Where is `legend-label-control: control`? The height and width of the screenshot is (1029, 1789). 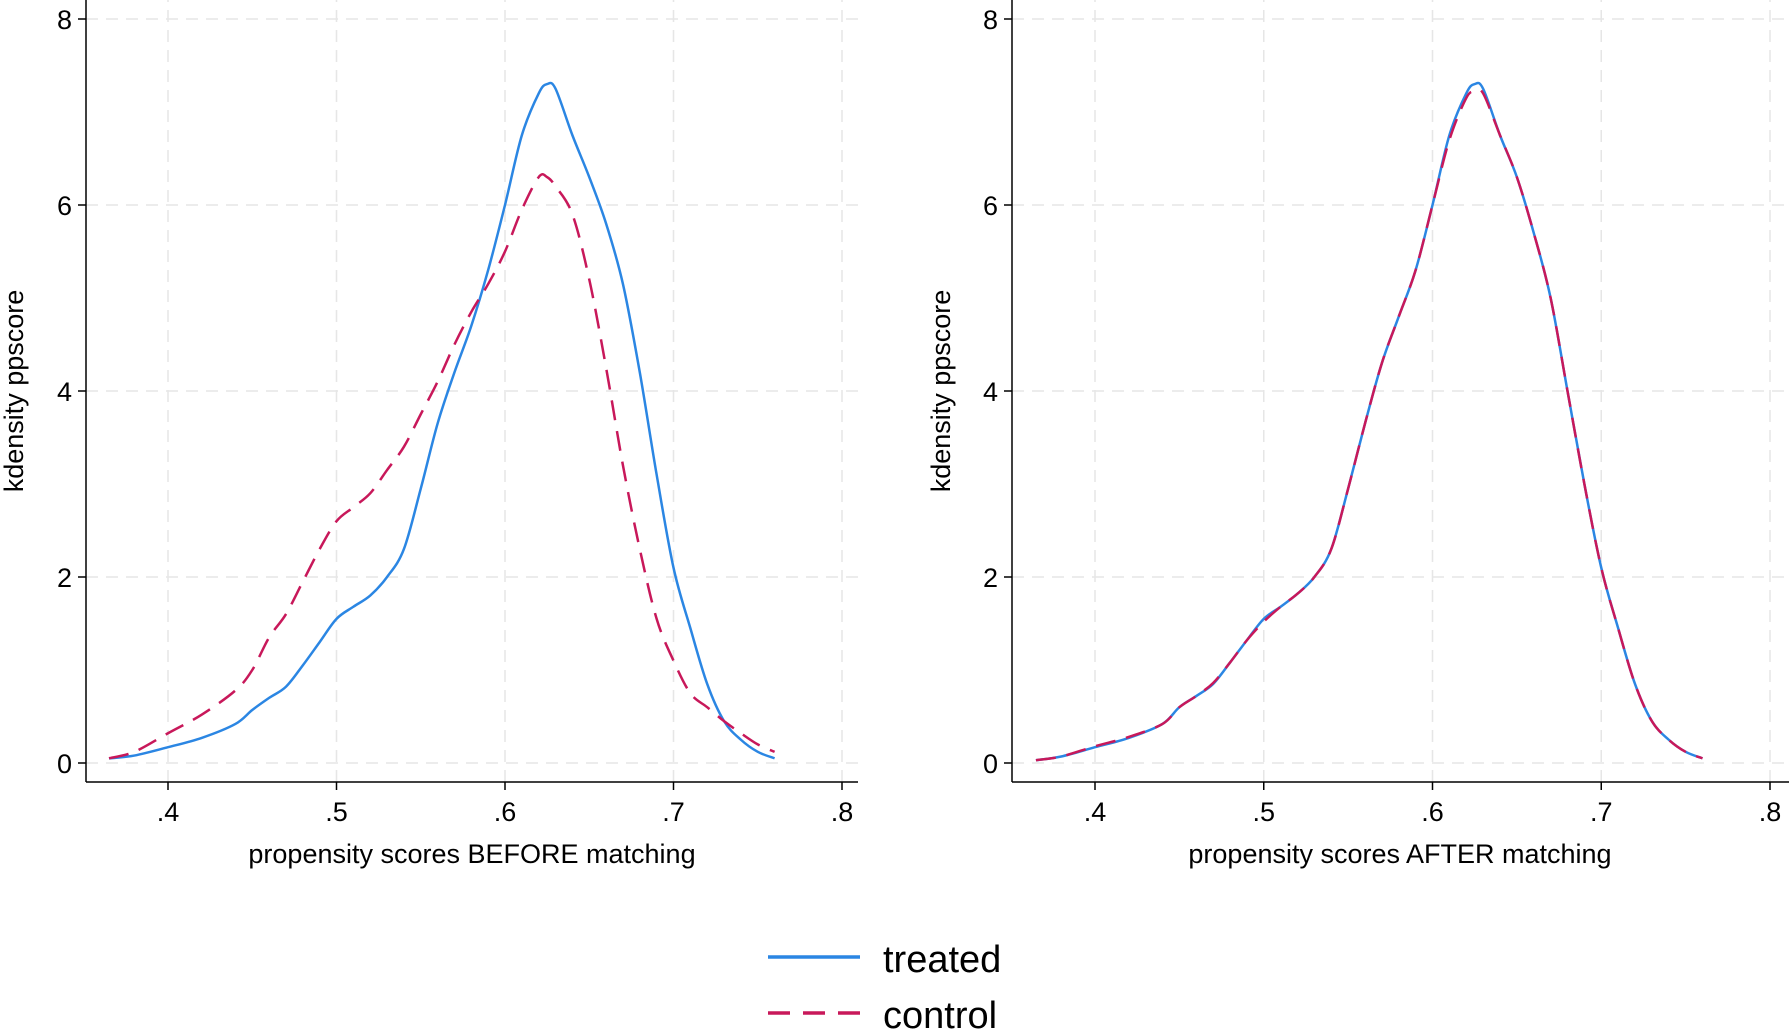 legend-label-control: control is located at coordinates (940, 1012).